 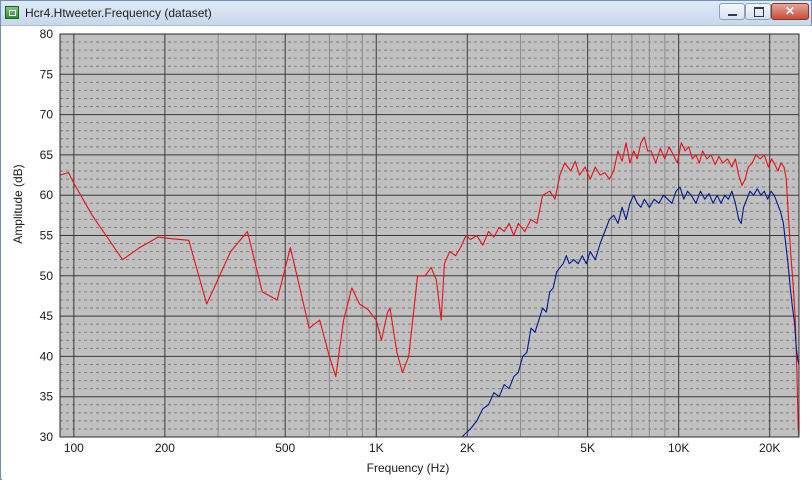 What do you see at coordinates (285, 448) in the screenshot?
I see `x-tick-label: 500` at bounding box center [285, 448].